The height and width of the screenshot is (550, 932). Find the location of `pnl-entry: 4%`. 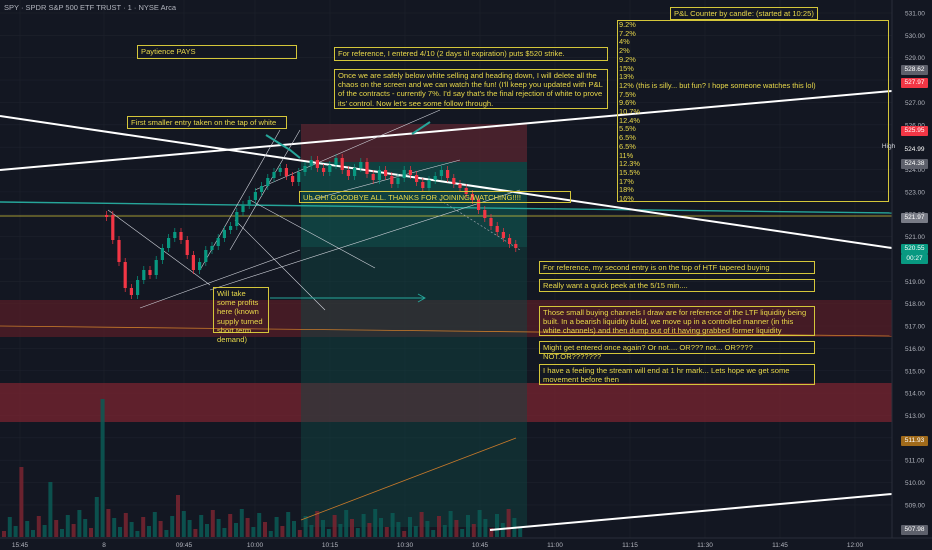

pnl-entry: 4% is located at coordinates (624, 42).